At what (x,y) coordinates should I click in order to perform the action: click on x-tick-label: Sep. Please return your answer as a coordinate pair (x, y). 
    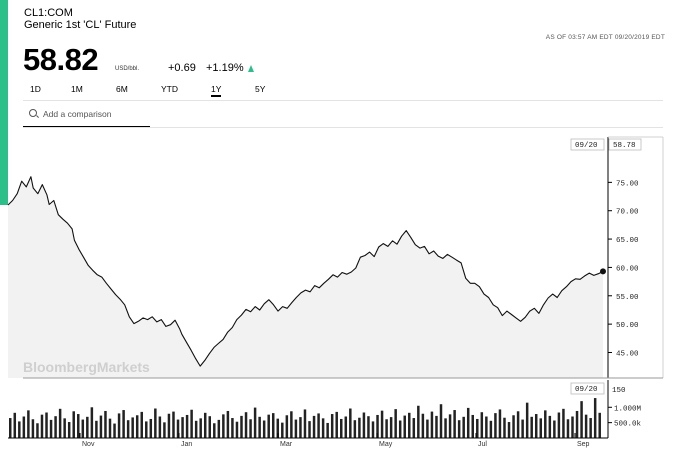
    Looking at the image, I should click on (583, 444).